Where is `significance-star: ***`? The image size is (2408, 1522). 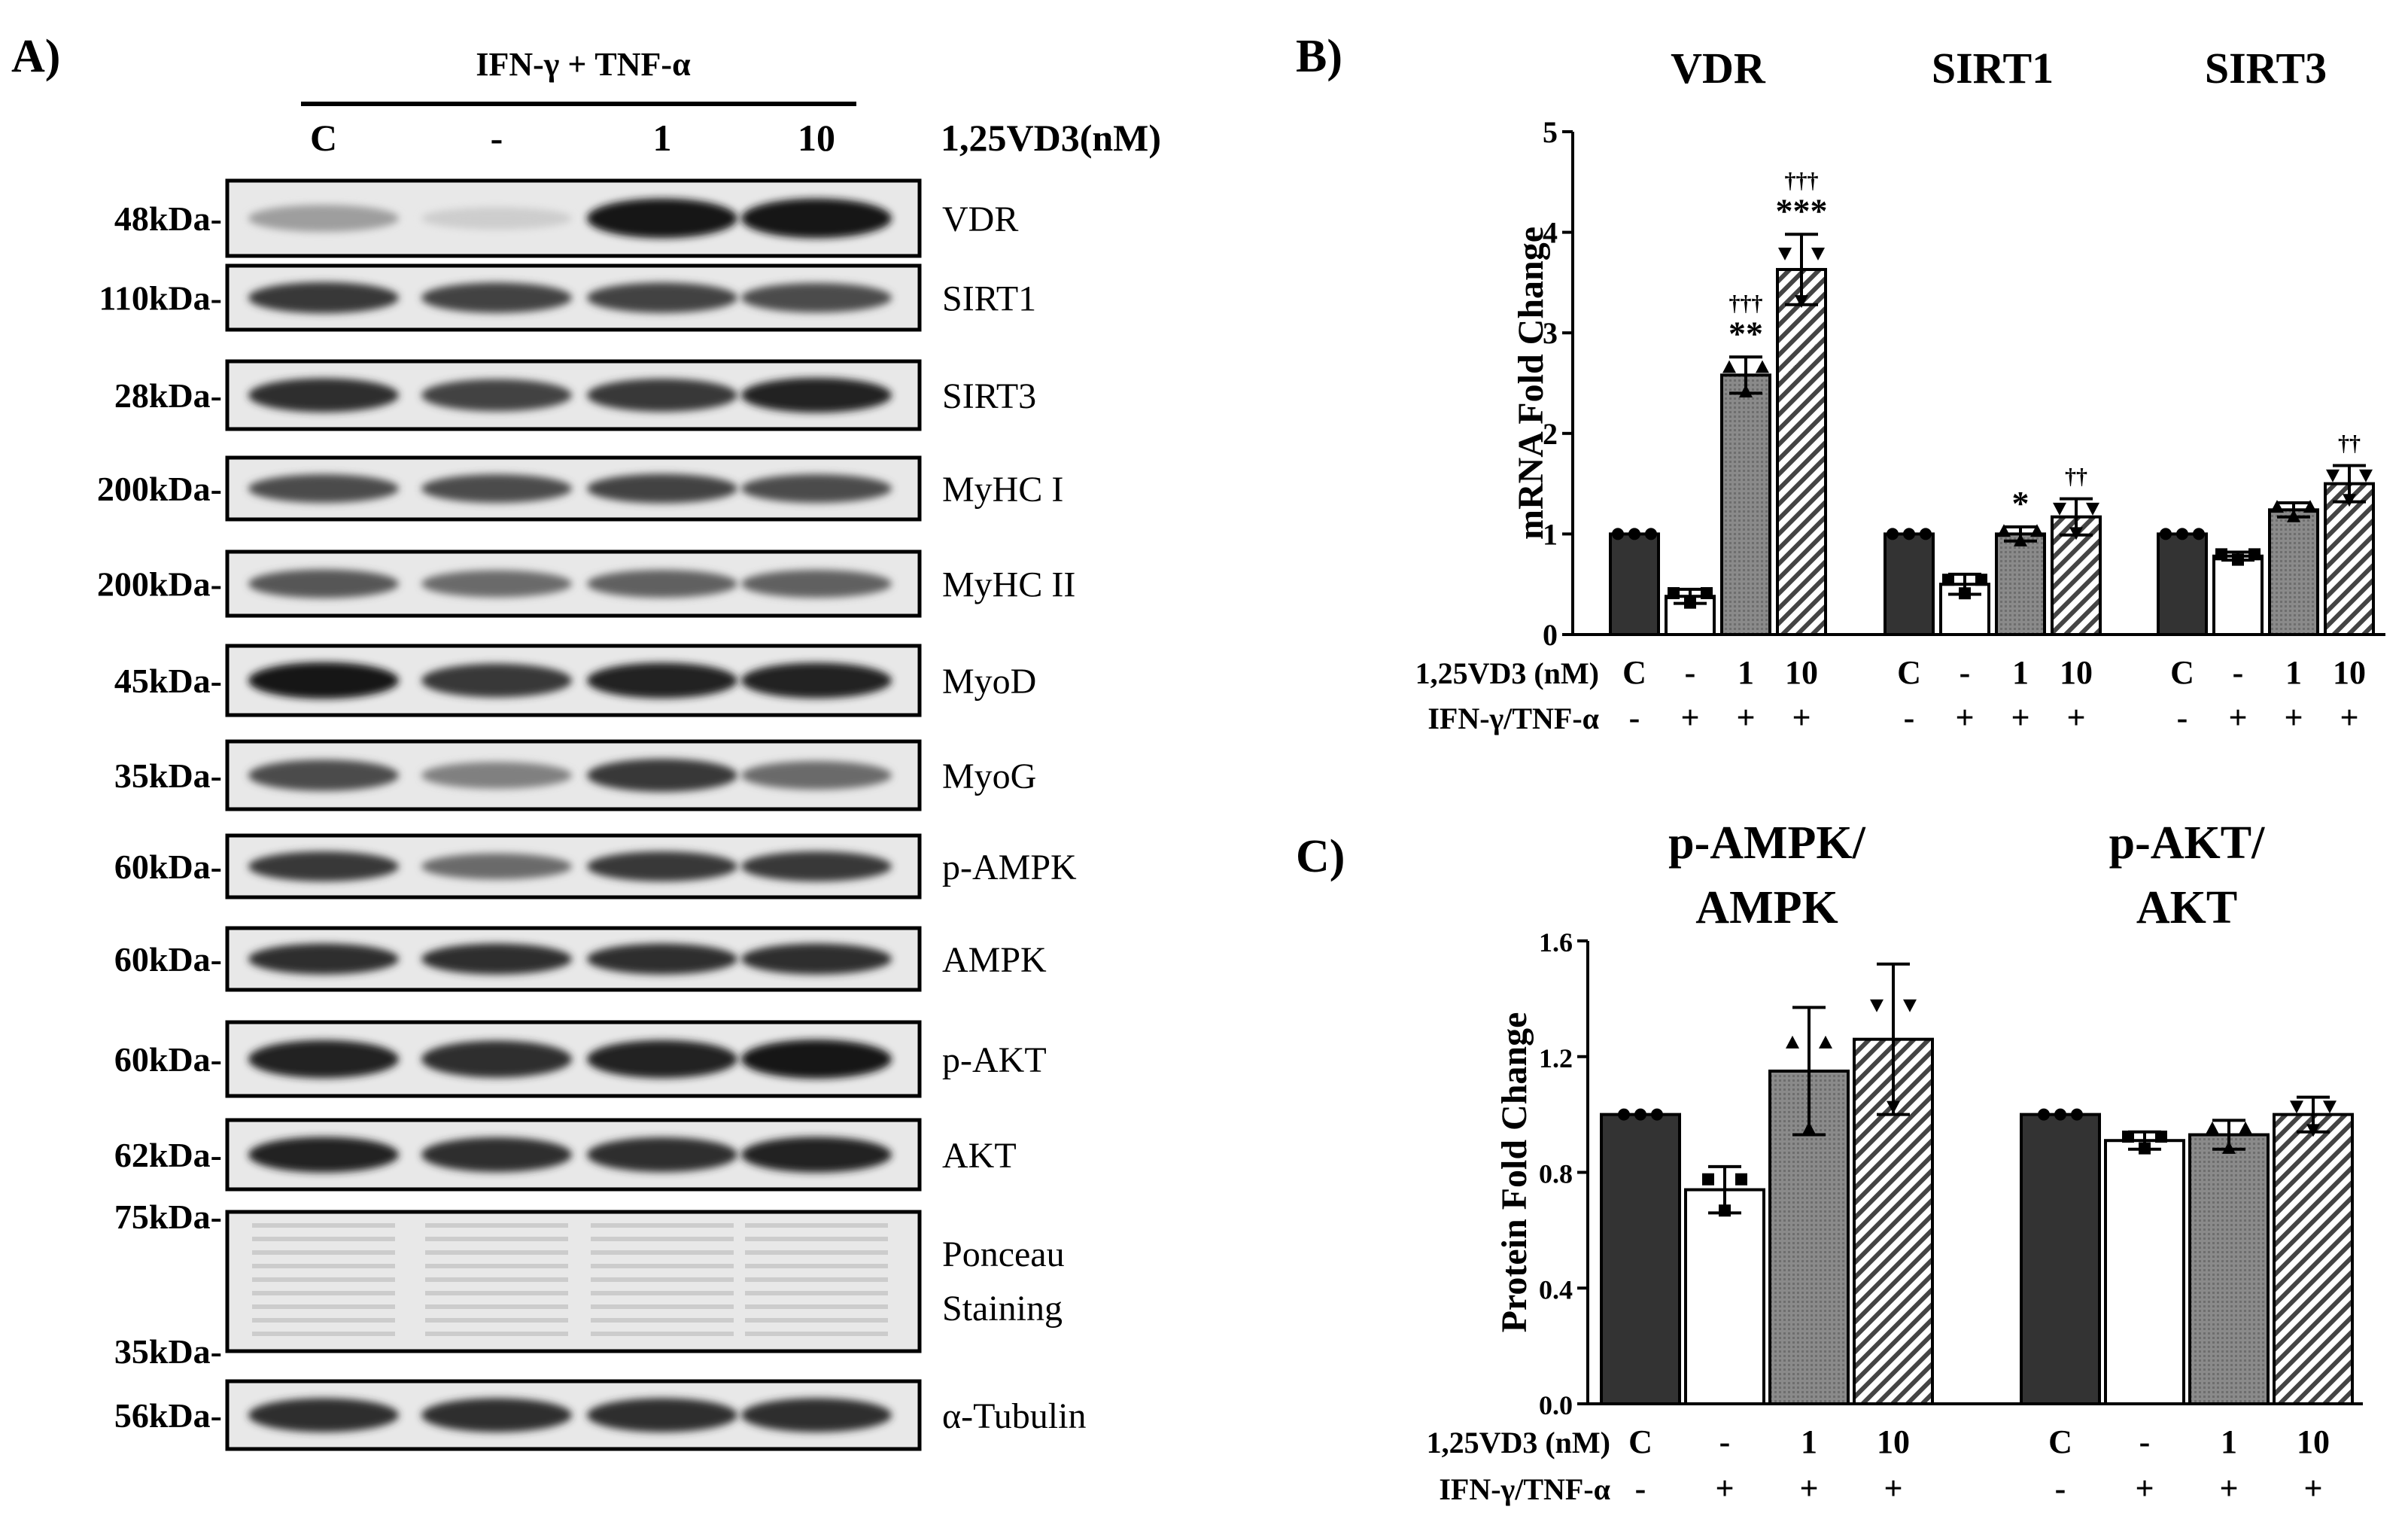
significance-star: *** is located at coordinates (1802, 210).